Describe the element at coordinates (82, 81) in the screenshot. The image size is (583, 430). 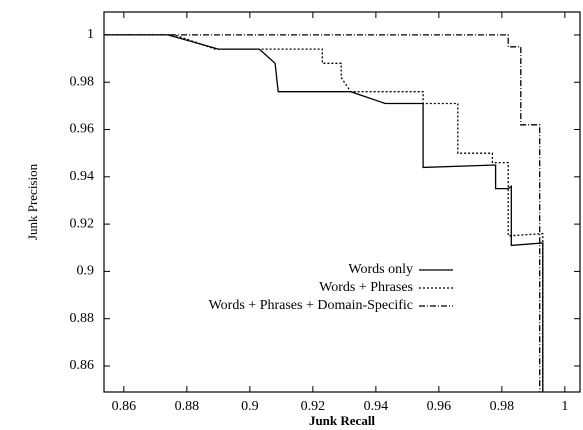
I see `y-tick-label: 0.98` at that location.